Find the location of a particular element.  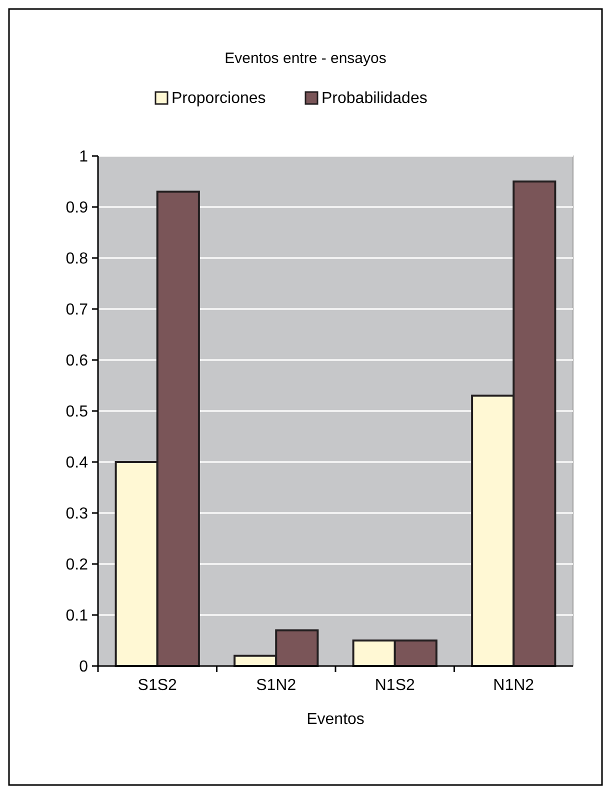

x-axis-title: Eventos is located at coordinates (335, 719).